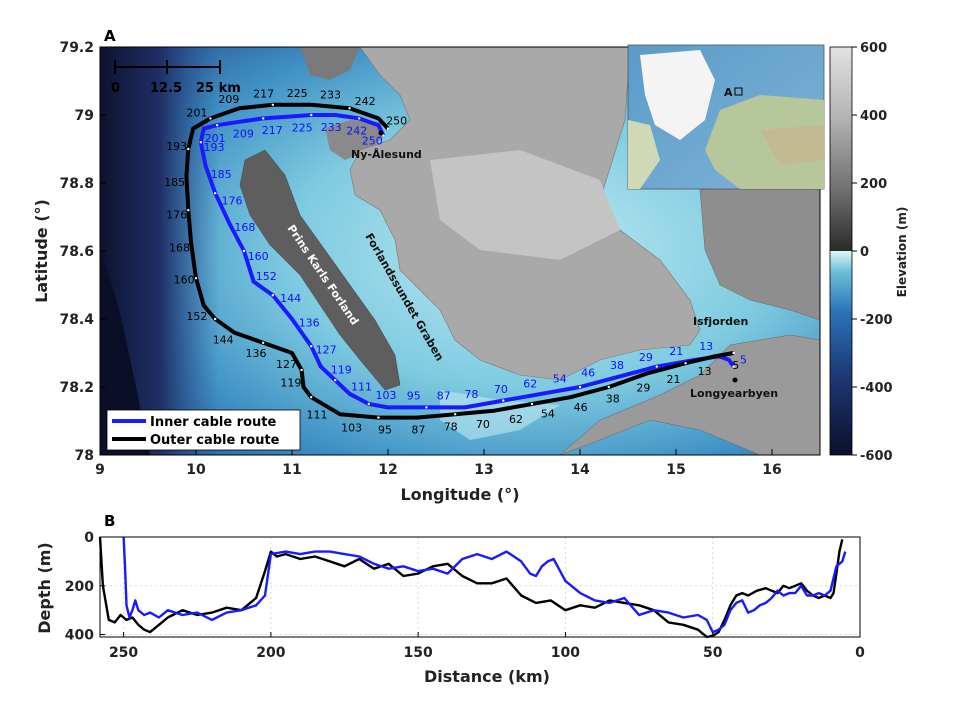 This screenshot has height=710, width=960. I want to click on profile-x-tick-label: 200, so click(270, 653).